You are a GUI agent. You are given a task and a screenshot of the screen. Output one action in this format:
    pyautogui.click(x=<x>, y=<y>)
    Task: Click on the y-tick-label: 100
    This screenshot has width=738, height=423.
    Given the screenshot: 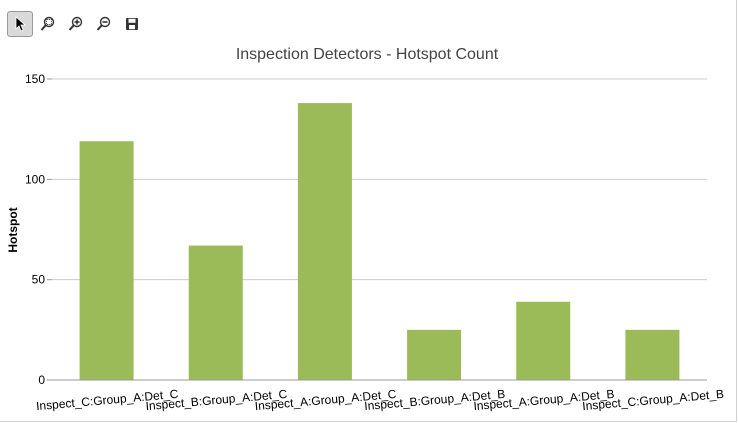 What is the action you would take?
    pyautogui.click(x=35, y=179)
    